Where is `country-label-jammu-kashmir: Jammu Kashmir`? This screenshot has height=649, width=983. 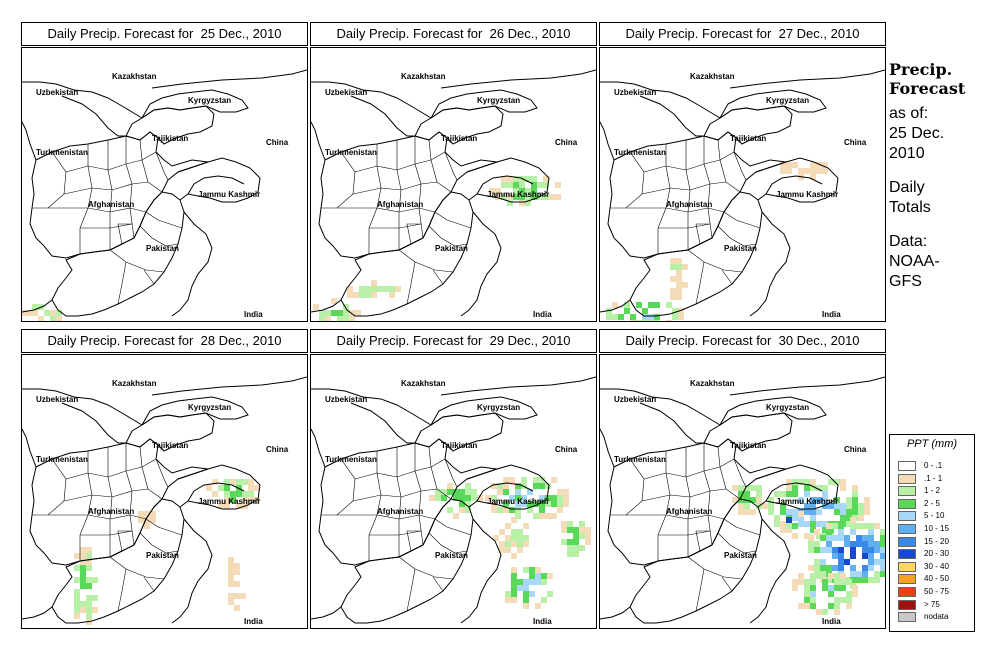
country-label-jammu-kashmir: Jammu Kashmir is located at coordinates (518, 501).